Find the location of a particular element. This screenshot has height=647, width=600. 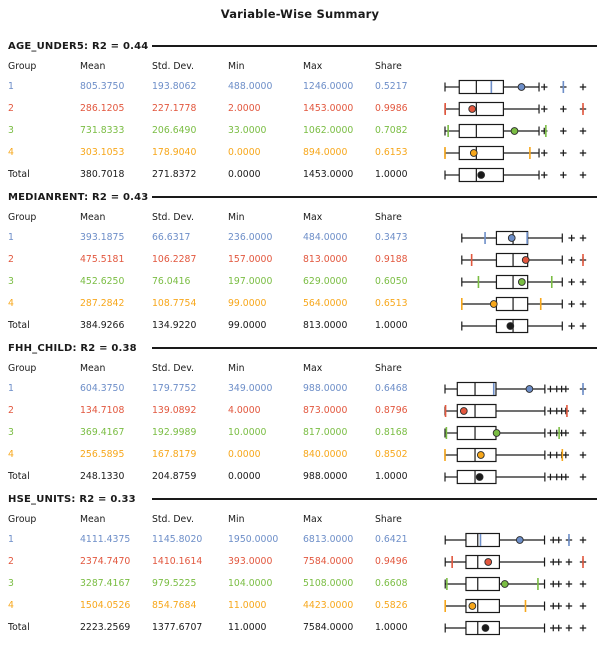

cell-max: 894.0000 is located at coordinates (325, 152).